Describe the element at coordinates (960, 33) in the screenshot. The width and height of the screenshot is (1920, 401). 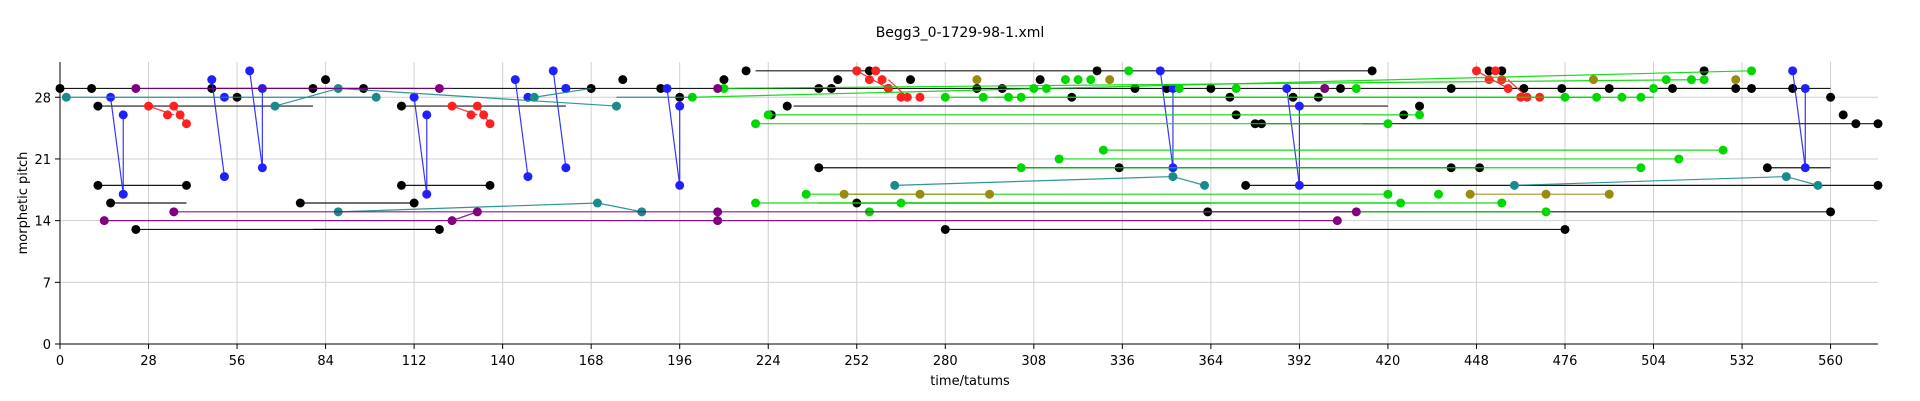
I see `chart-title: Begg3_0-1729-98-1.xml` at that location.